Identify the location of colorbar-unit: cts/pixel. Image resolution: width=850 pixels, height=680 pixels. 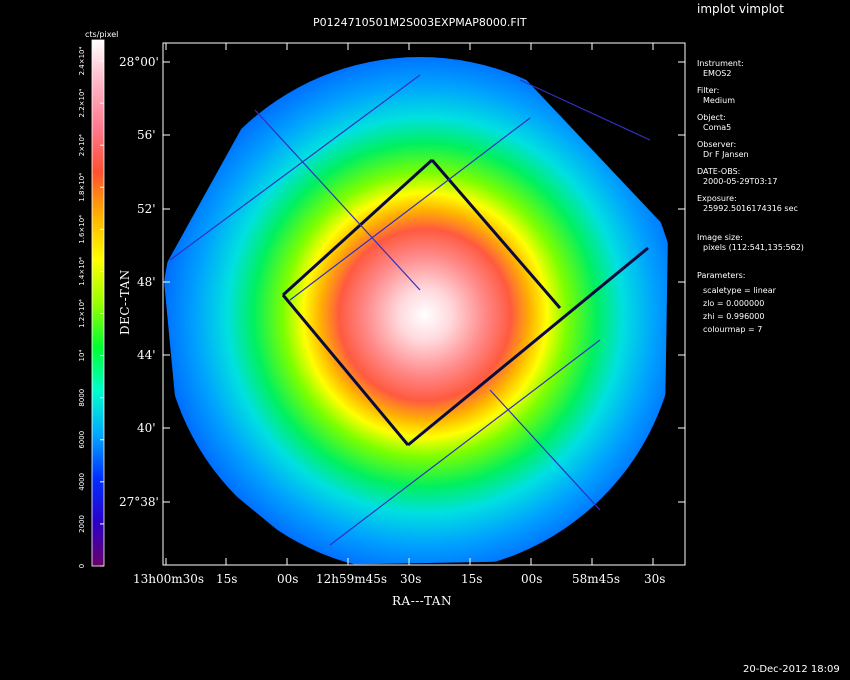
(102, 34).